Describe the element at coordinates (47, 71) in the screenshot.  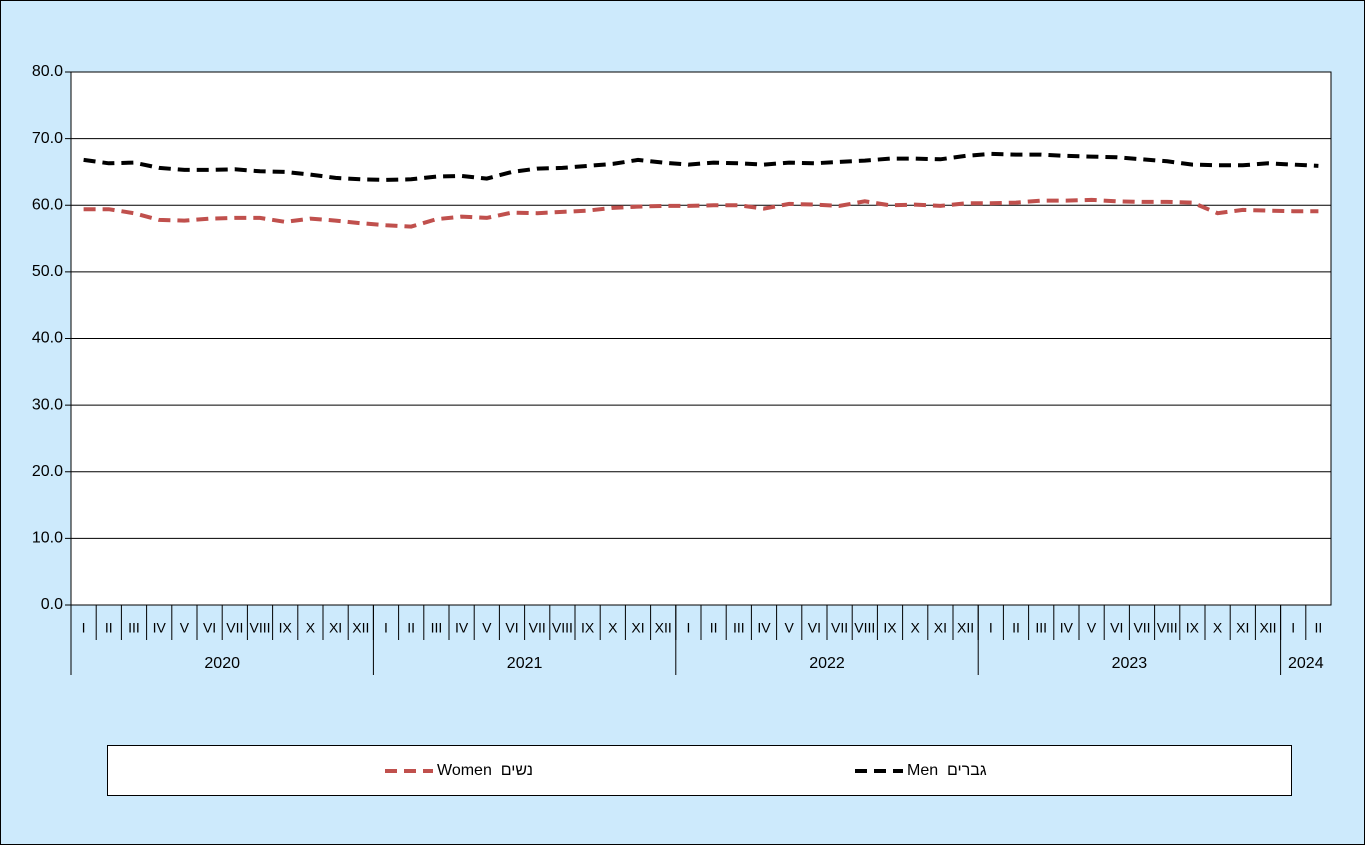
I see `y-tick-label: 80.0` at that location.